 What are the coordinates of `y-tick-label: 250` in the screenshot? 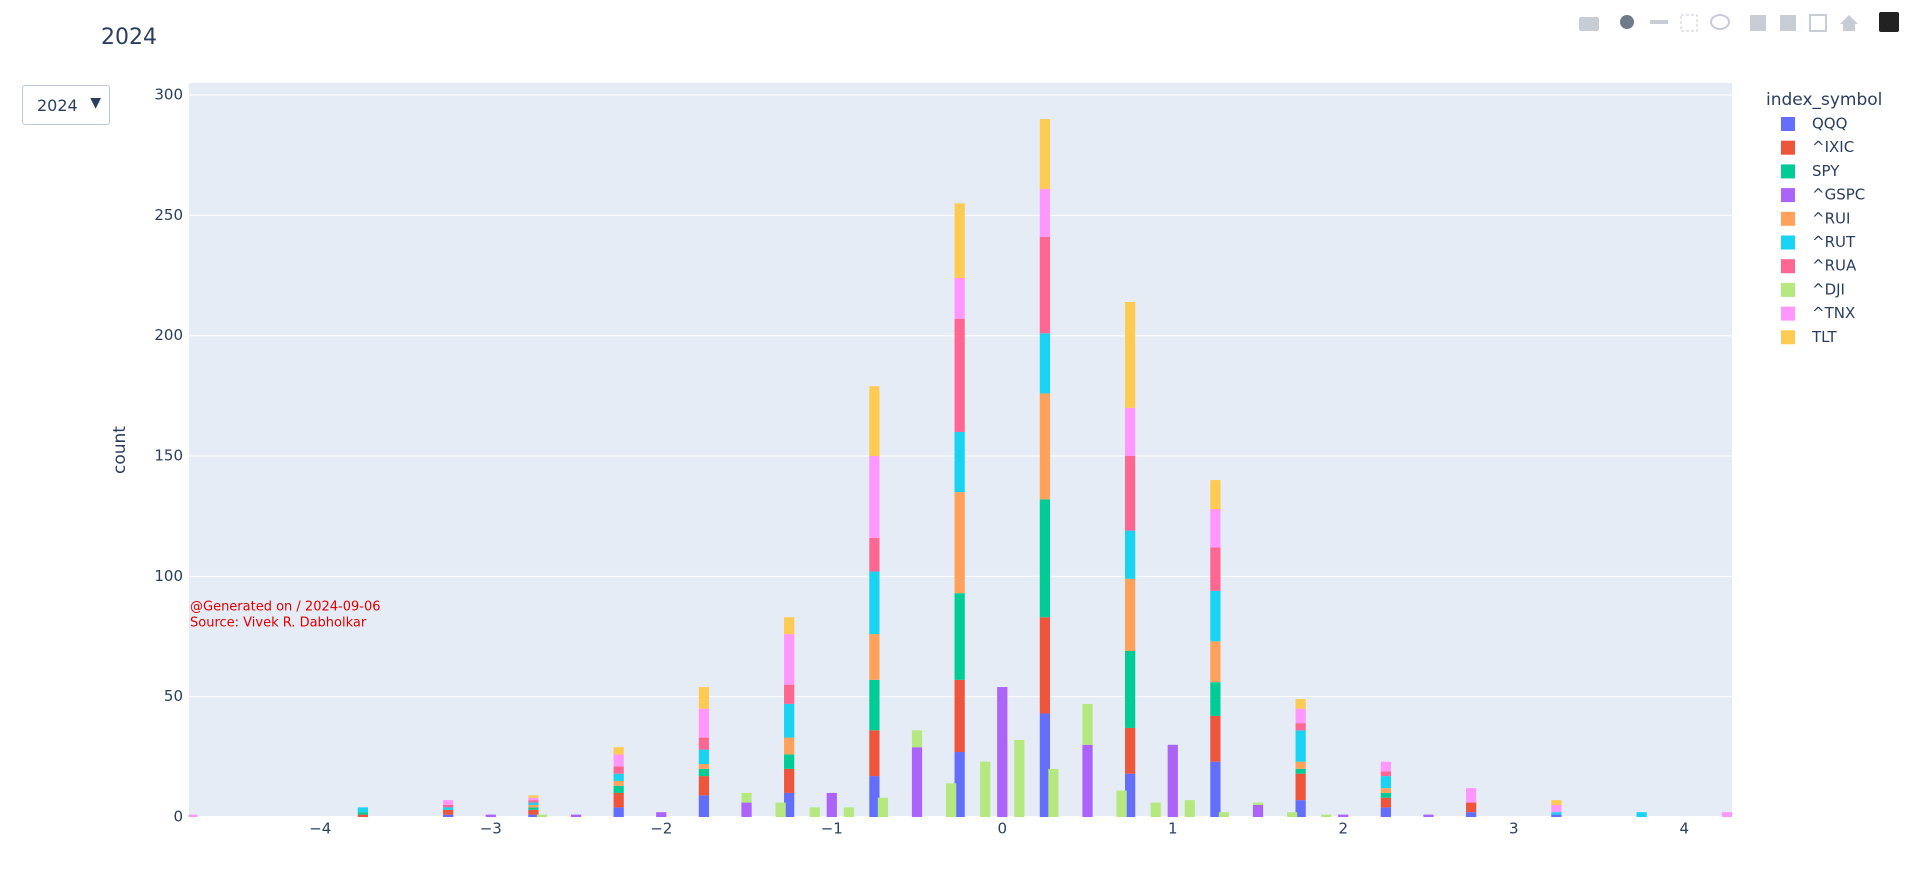 It's located at (168, 215).